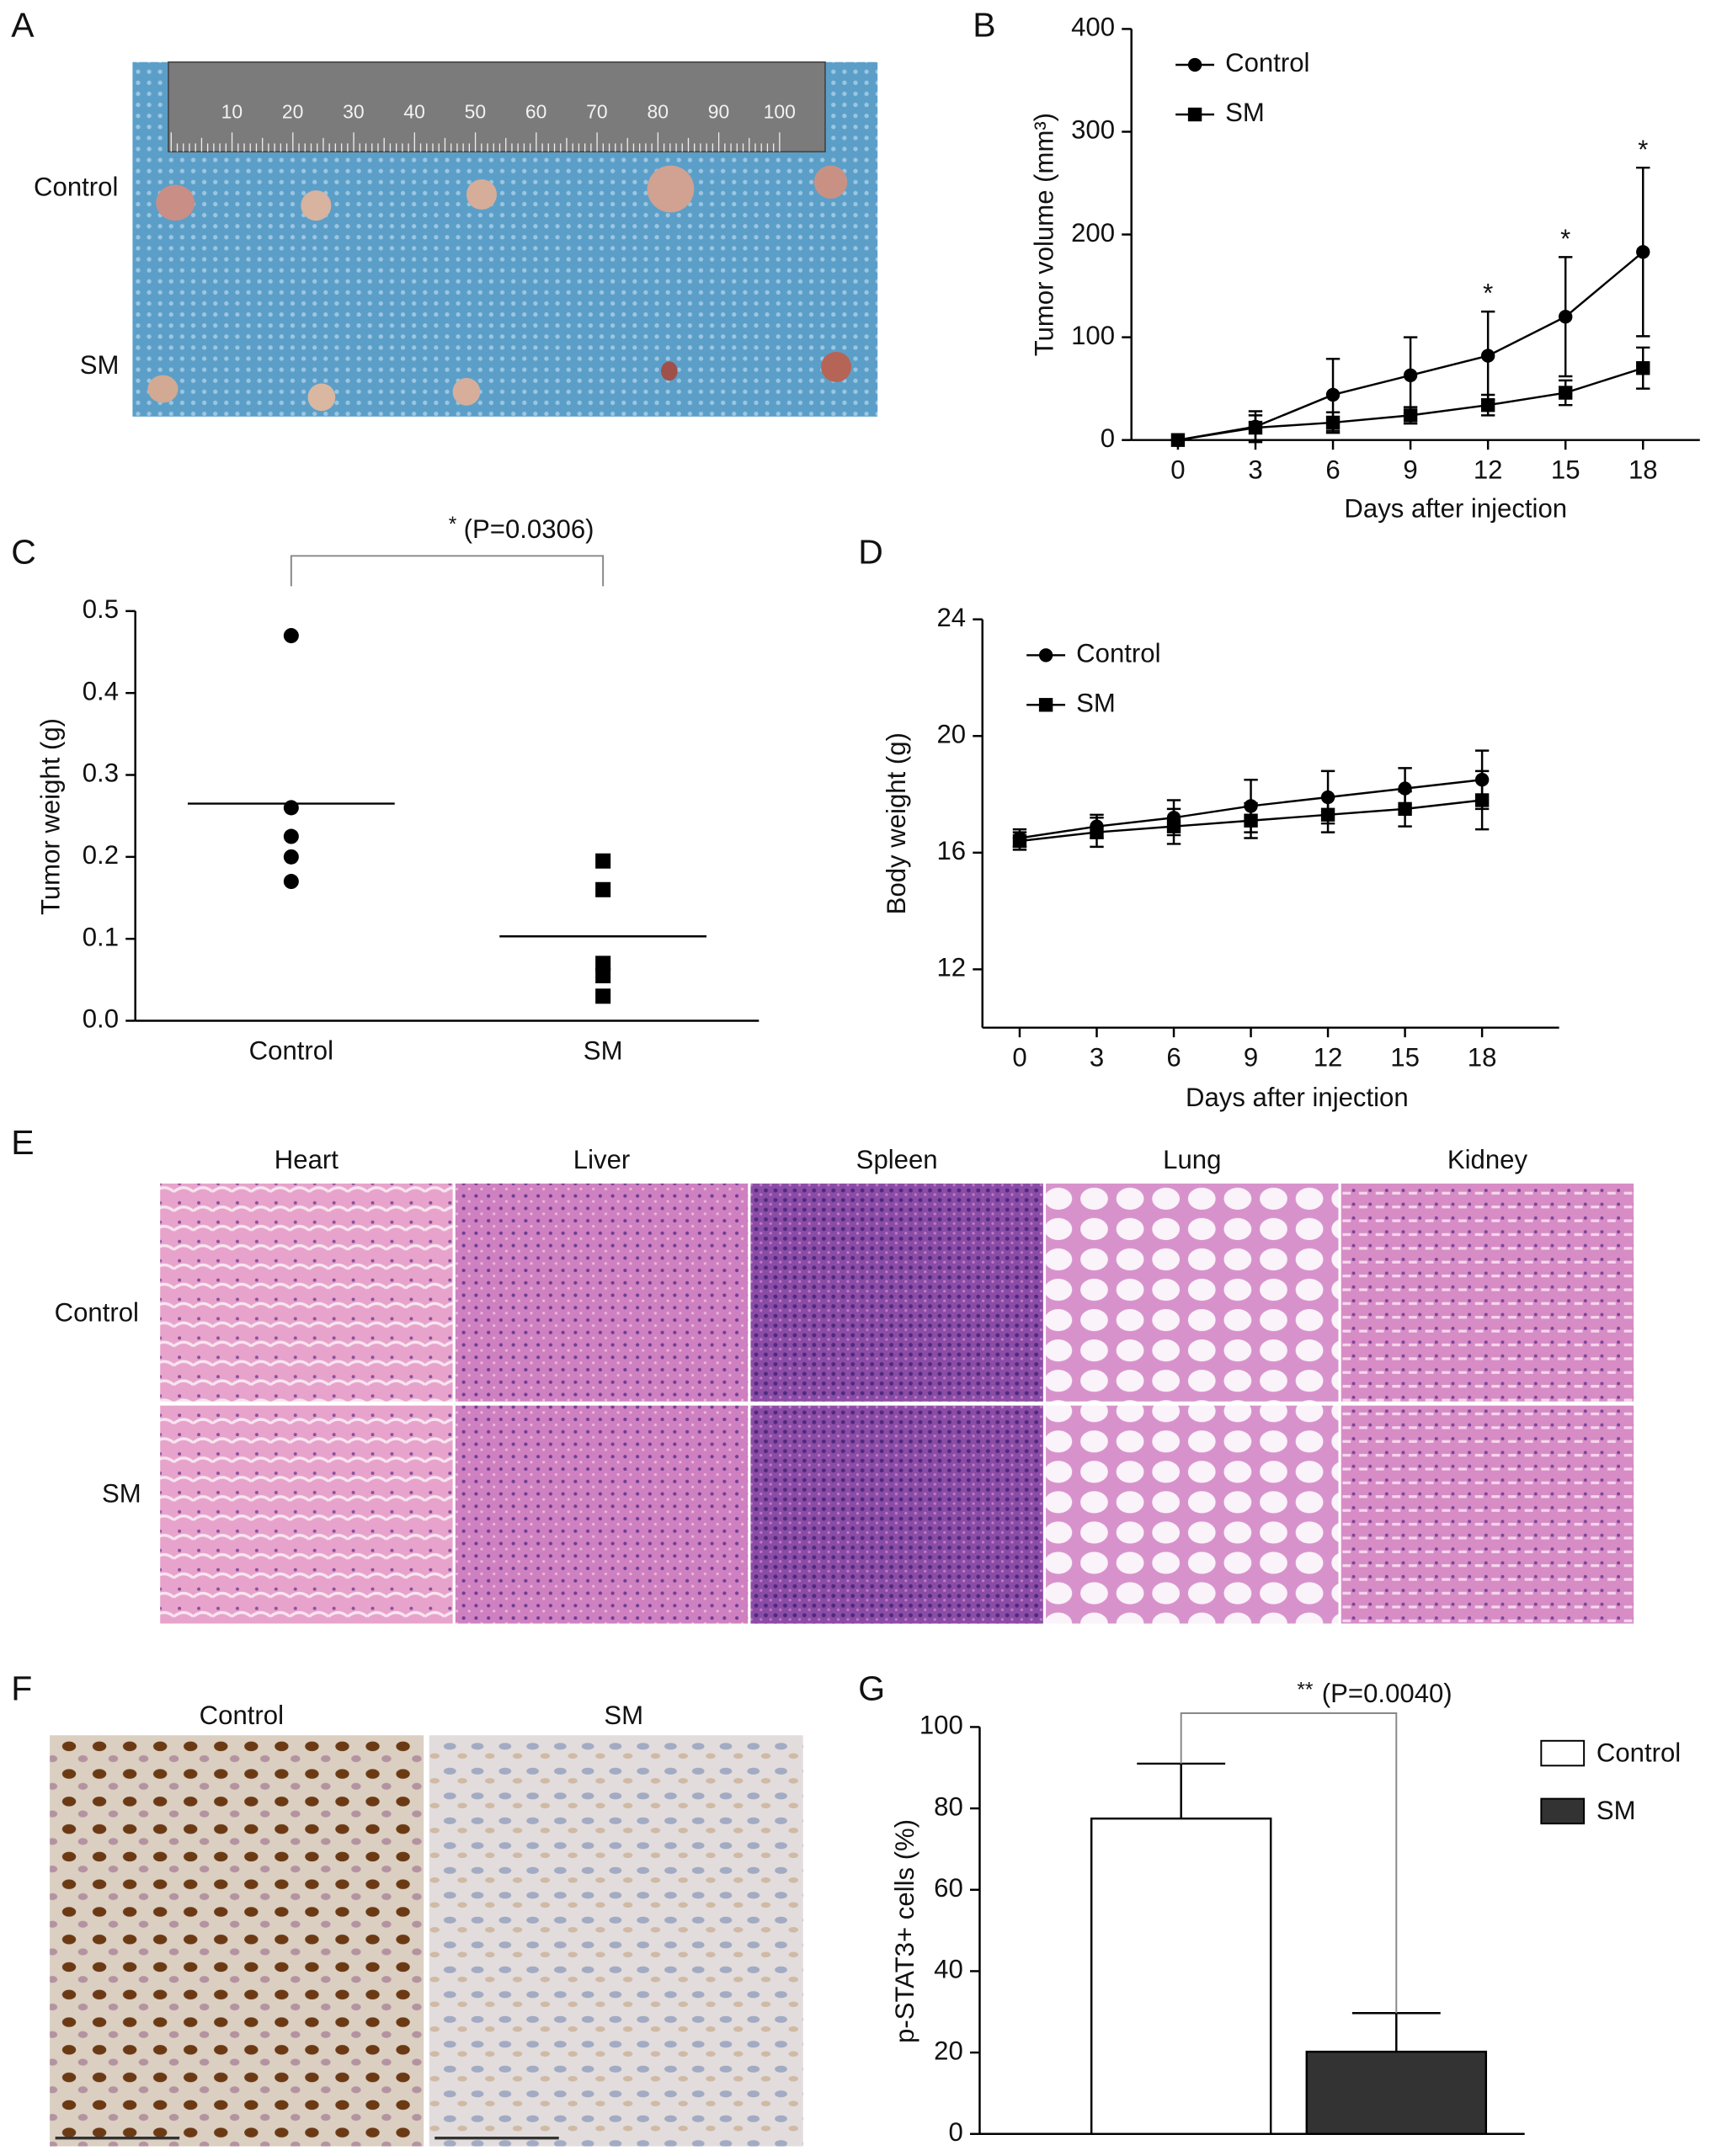 The image size is (1711, 2156). Describe the element at coordinates (23, 26) in the screenshot. I see `panel-label: A` at that location.